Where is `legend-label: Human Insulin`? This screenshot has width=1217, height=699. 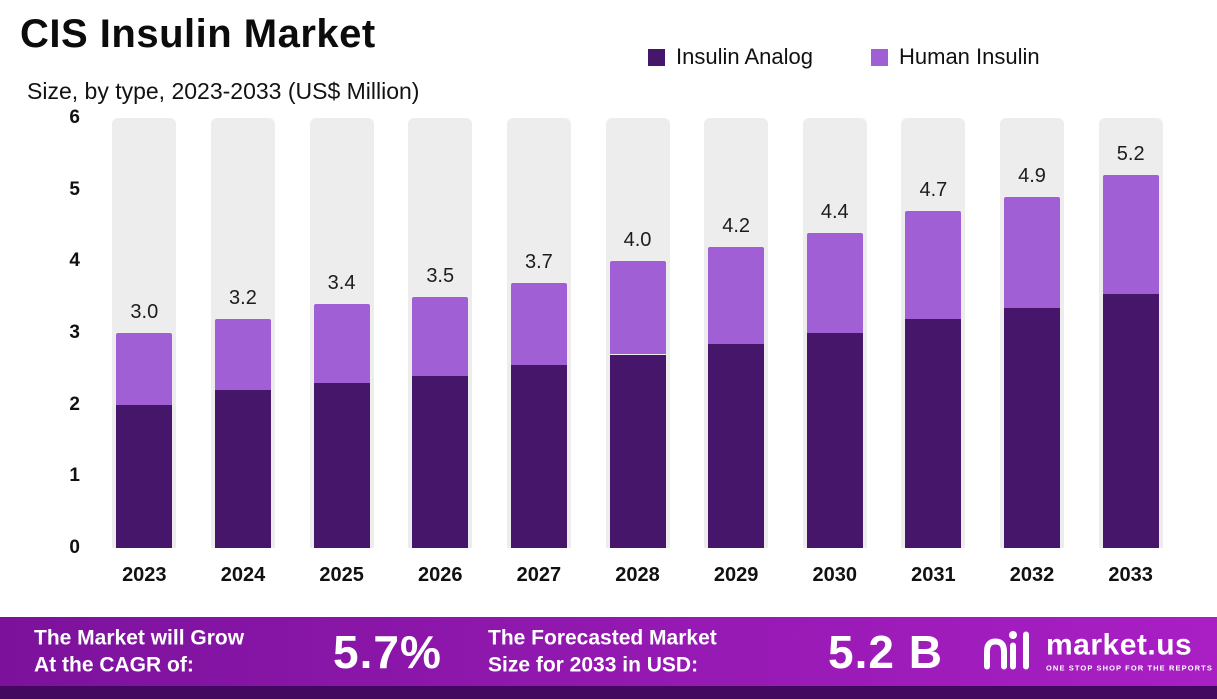 legend-label: Human Insulin is located at coordinates (969, 56).